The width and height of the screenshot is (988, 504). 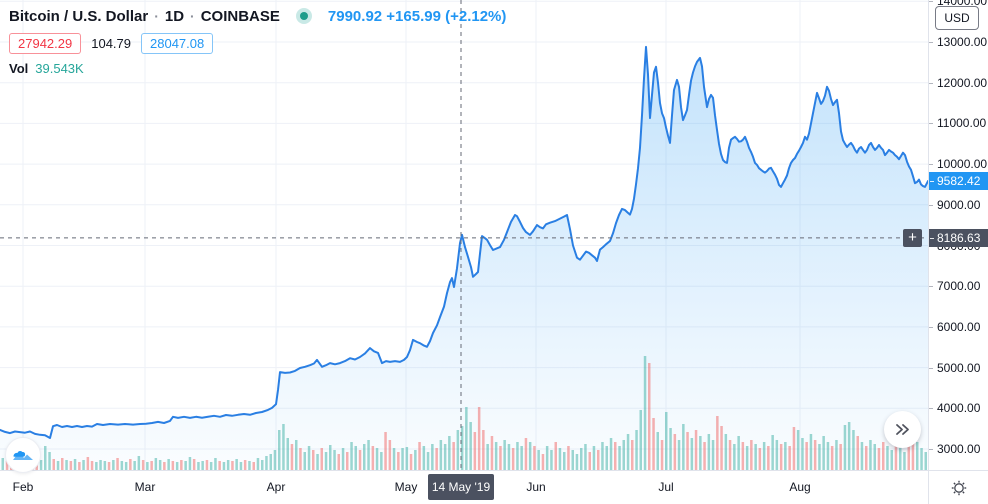 What do you see at coordinates (958, 82) in the screenshot?
I see `price-axis-label: 12000.00` at bounding box center [958, 82].